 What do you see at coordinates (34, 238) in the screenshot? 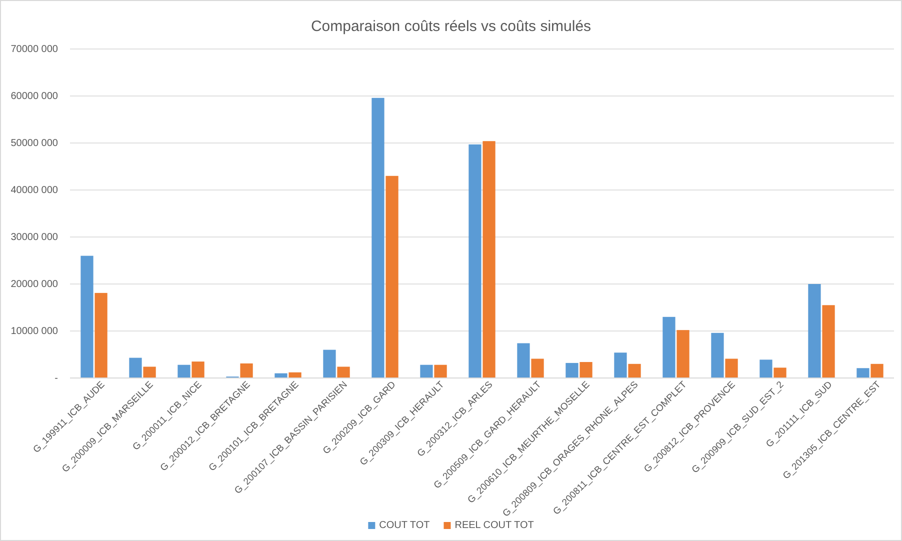
I see `y-tick-label: 30000 000` at bounding box center [34, 238].